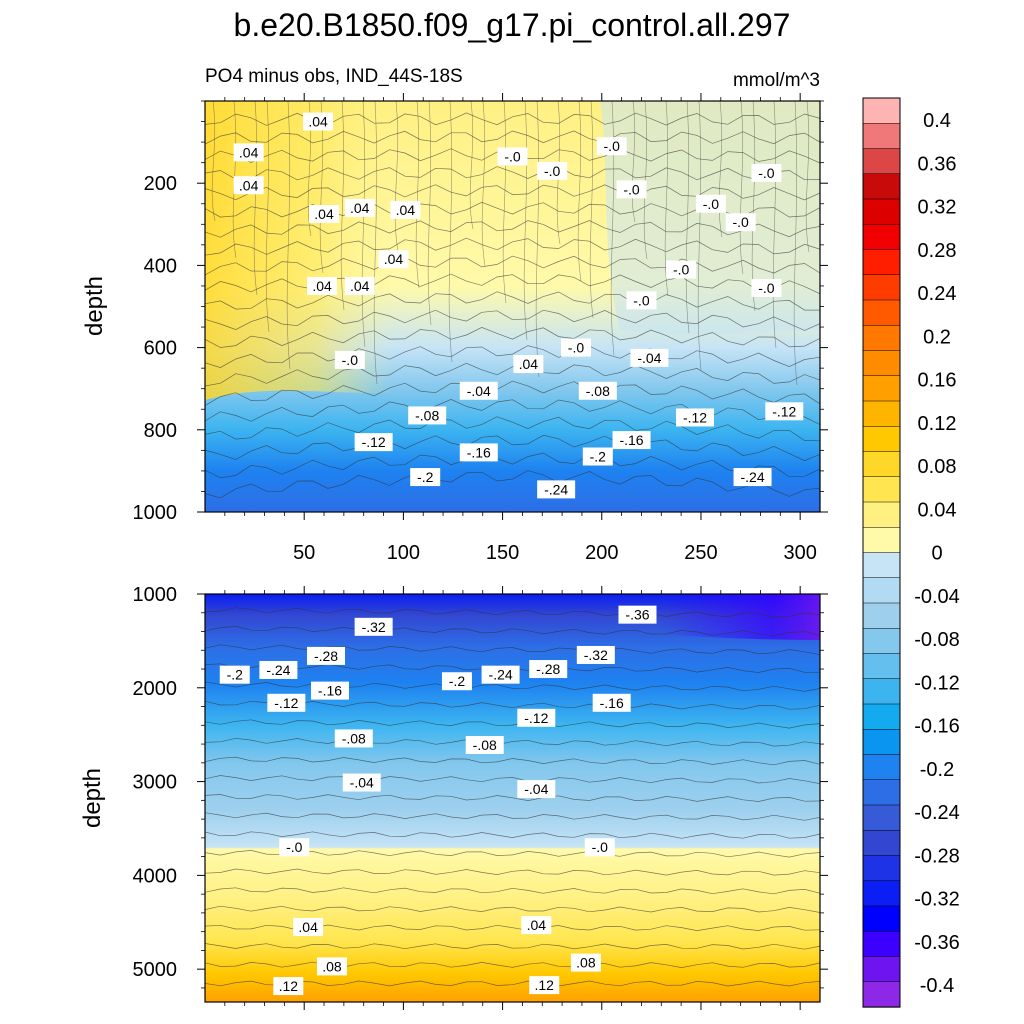 The width and height of the screenshot is (1024, 1024). I want to click on contour-label: -.2, so click(456, 681).